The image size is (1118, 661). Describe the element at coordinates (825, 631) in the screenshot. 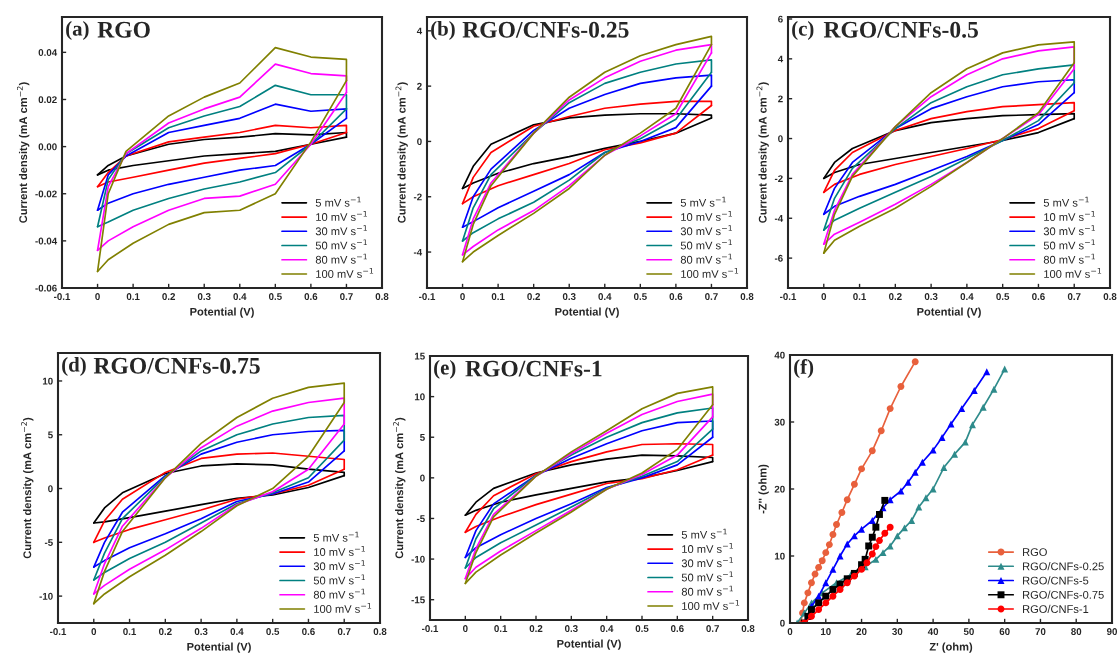

I see `x-tick-label: 10` at that location.